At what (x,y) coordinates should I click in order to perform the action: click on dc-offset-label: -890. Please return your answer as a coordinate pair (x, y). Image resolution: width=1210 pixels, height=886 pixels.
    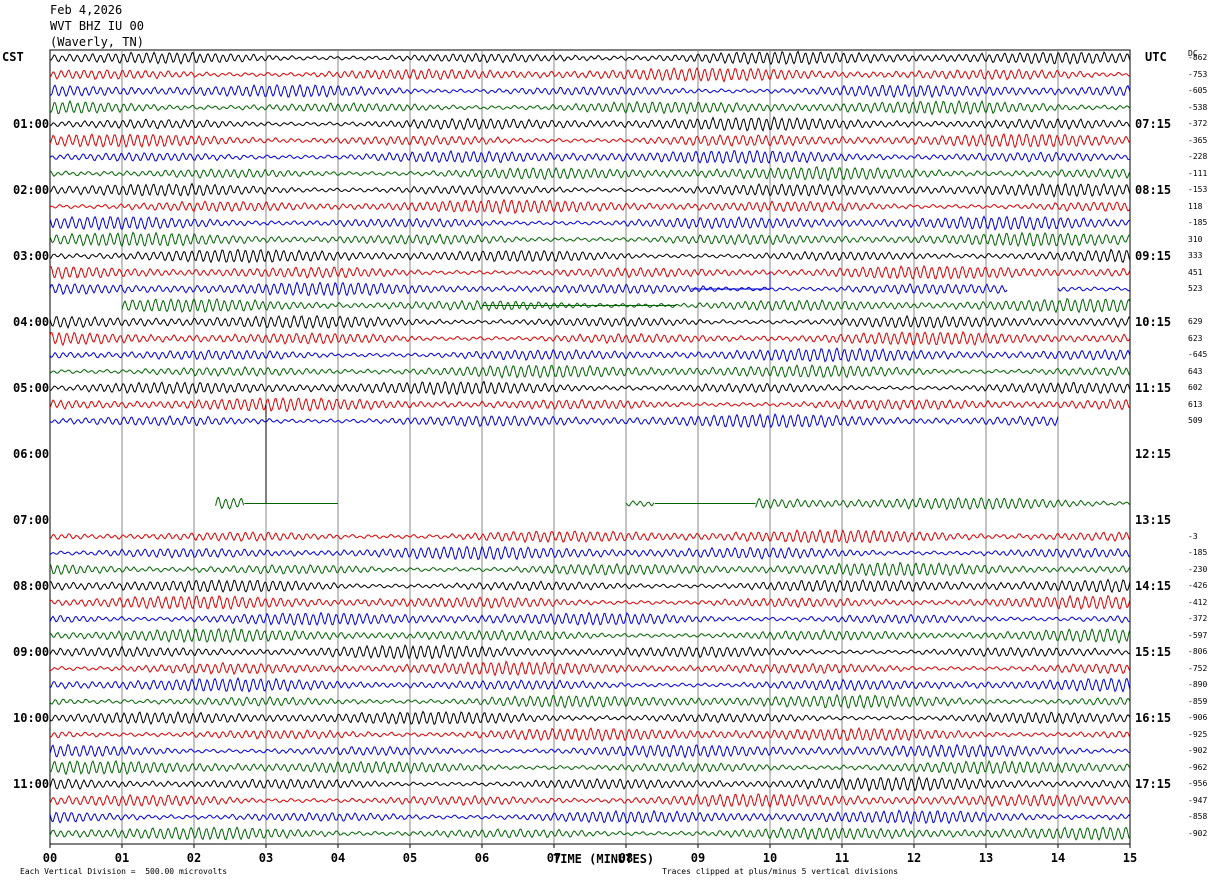
    Looking at the image, I should click on (1198, 684).